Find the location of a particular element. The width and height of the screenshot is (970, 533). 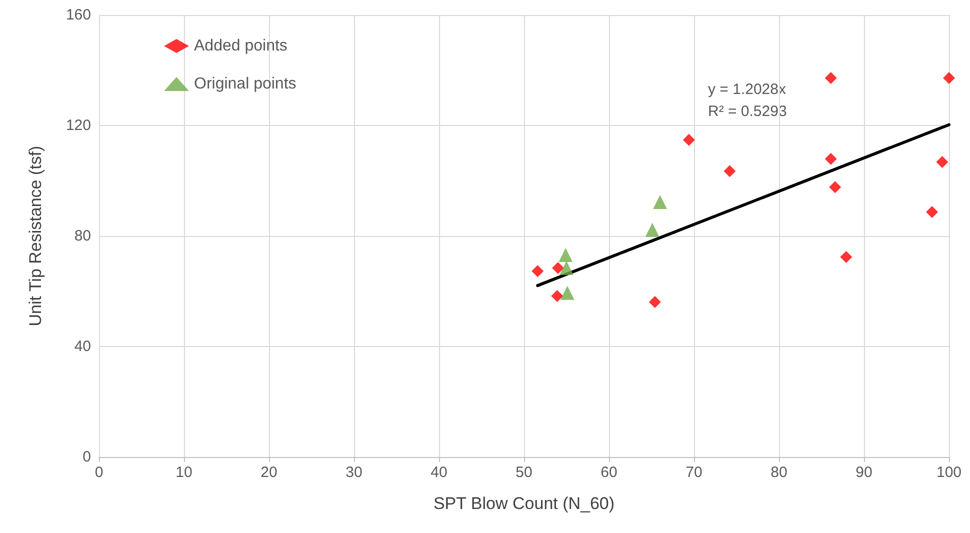

x-tick-label: 90 is located at coordinates (864, 472).